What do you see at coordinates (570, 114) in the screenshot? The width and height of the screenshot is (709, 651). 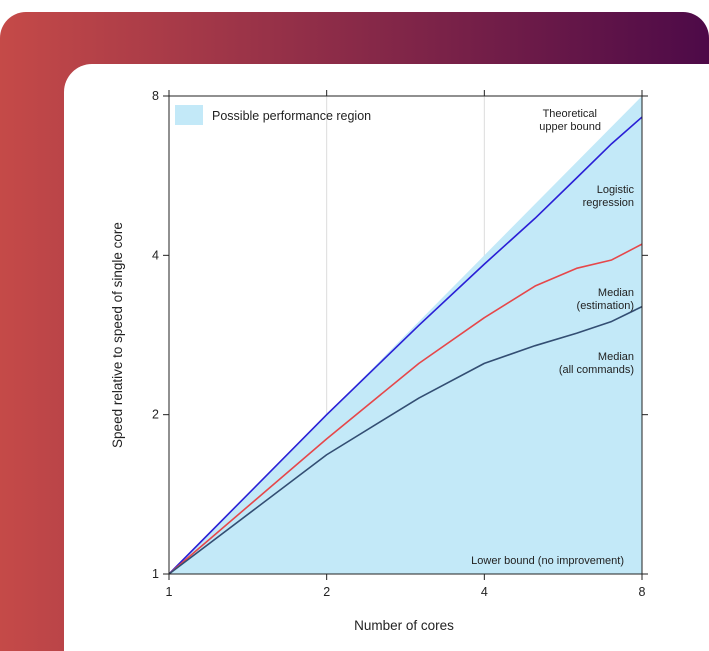 I see `annotation-upper-bound-line1: Theoretical` at bounding box center [570, 114].